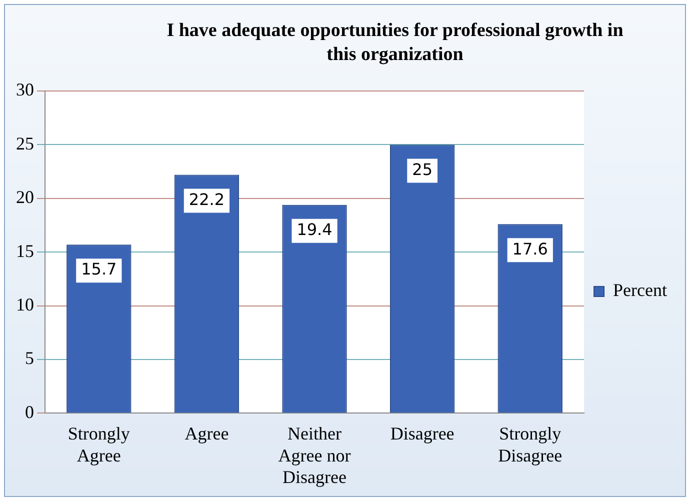 The height and width of the screenshot is (501, 690). Describe the element at coordinates (25, 304) in the screenshot. I see `y-tick-label: 10` at that location.